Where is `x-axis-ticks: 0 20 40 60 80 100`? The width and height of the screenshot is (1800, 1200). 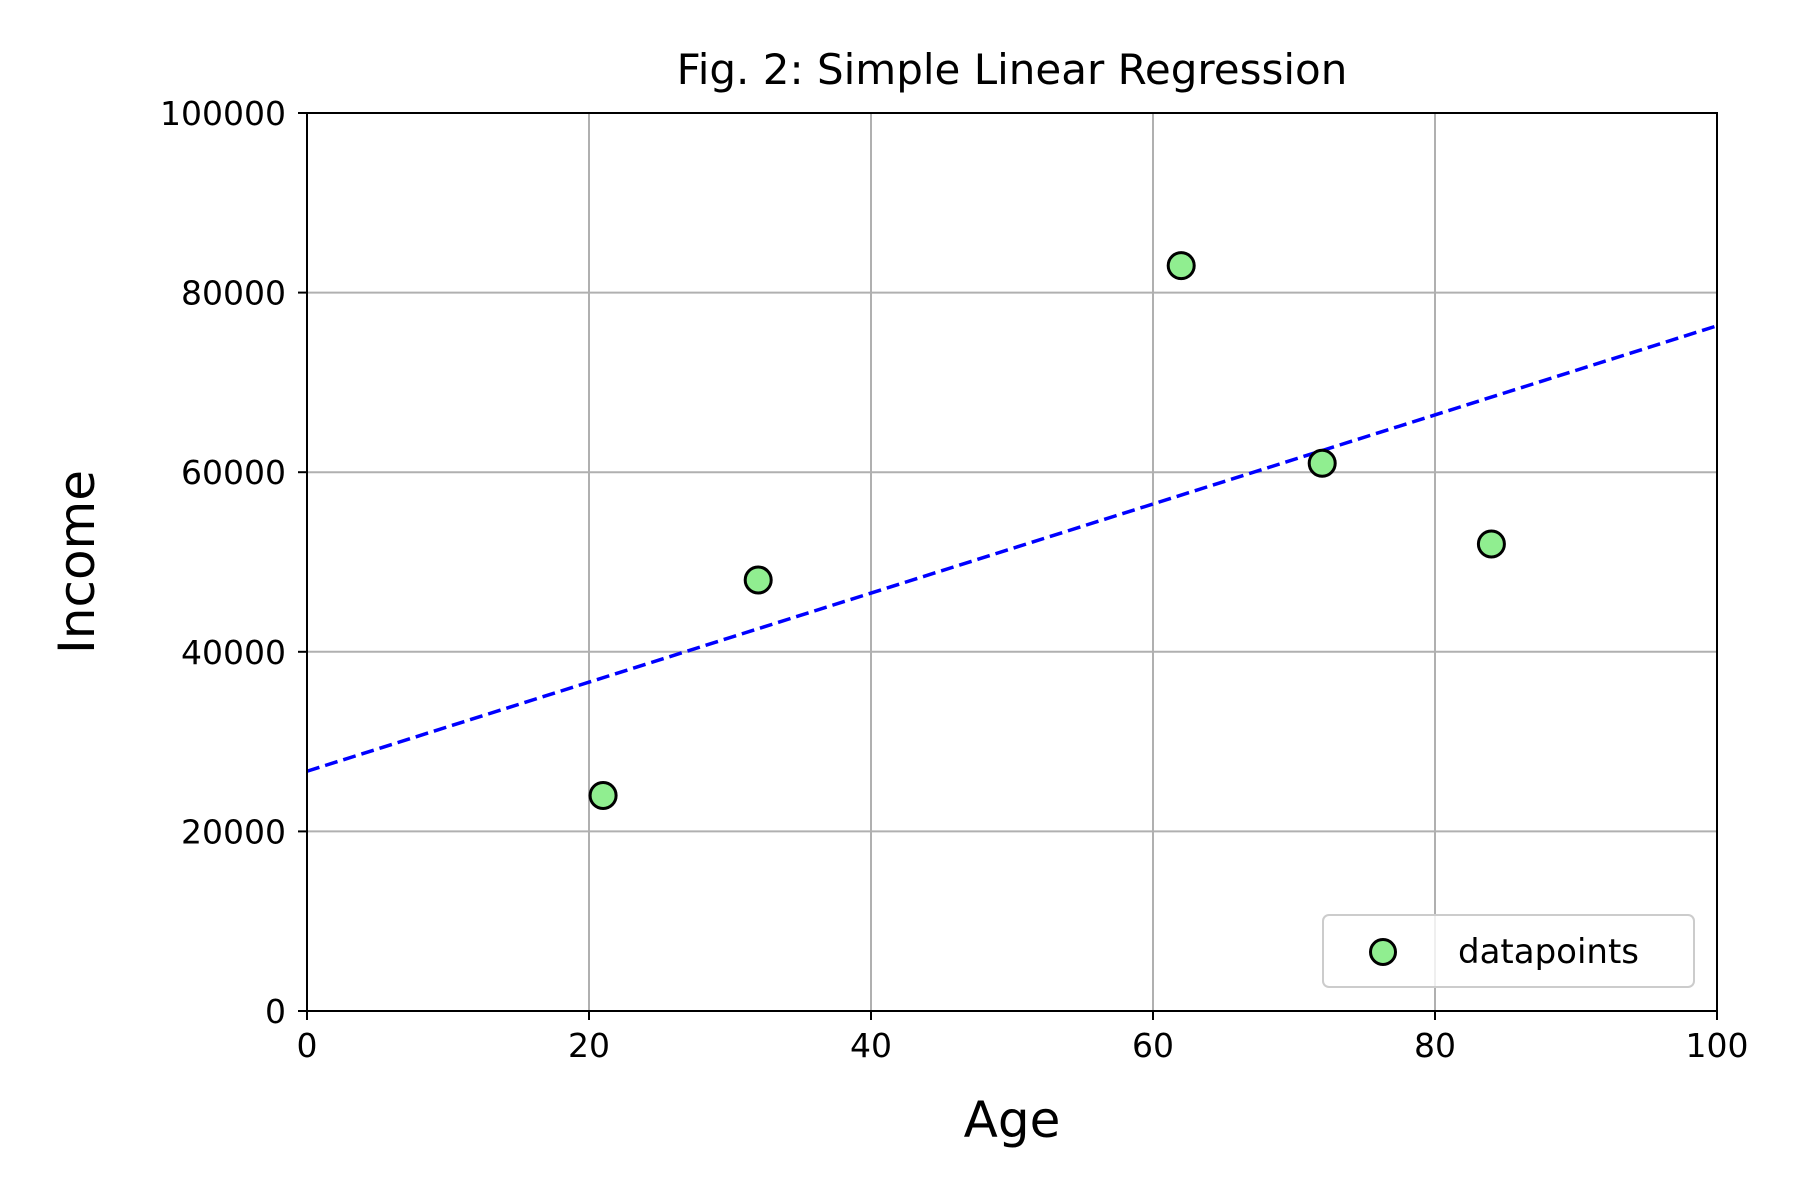
x-axis-ticks: 0 20 40 60 80 100 is located at coordinates (1023, 1038).